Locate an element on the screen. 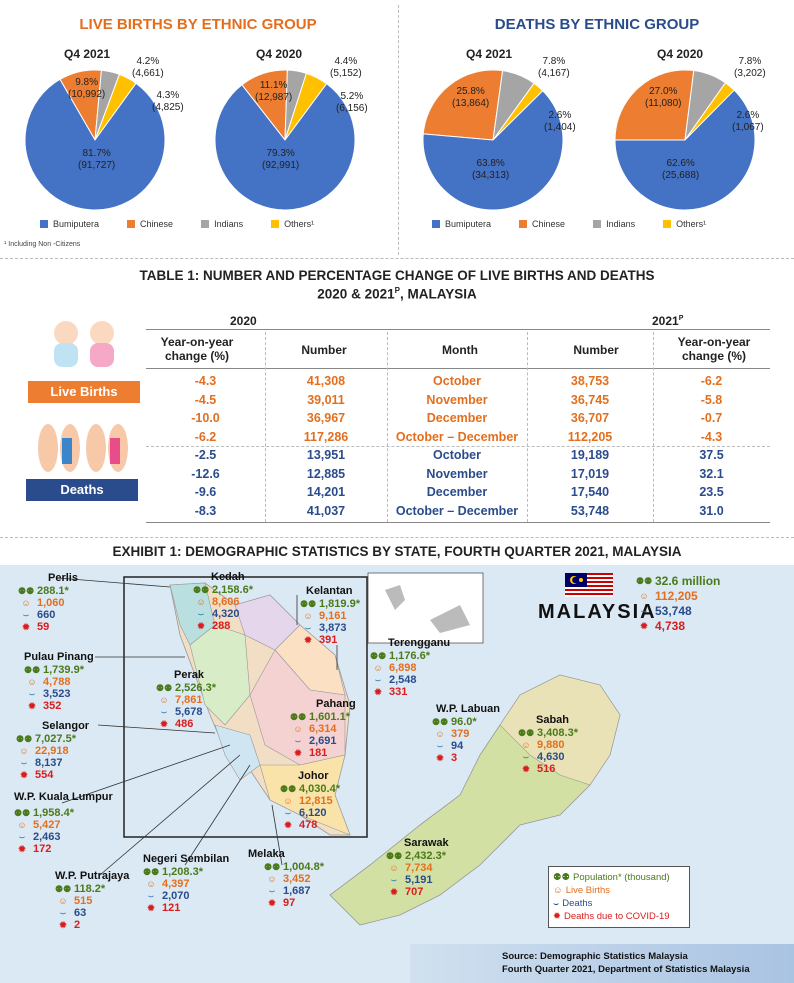 This screenshot has height=983, width=794. births-section-title: LIVE BIRTHS BY ETHNIC GROUP is located at coordinates (198, 24).